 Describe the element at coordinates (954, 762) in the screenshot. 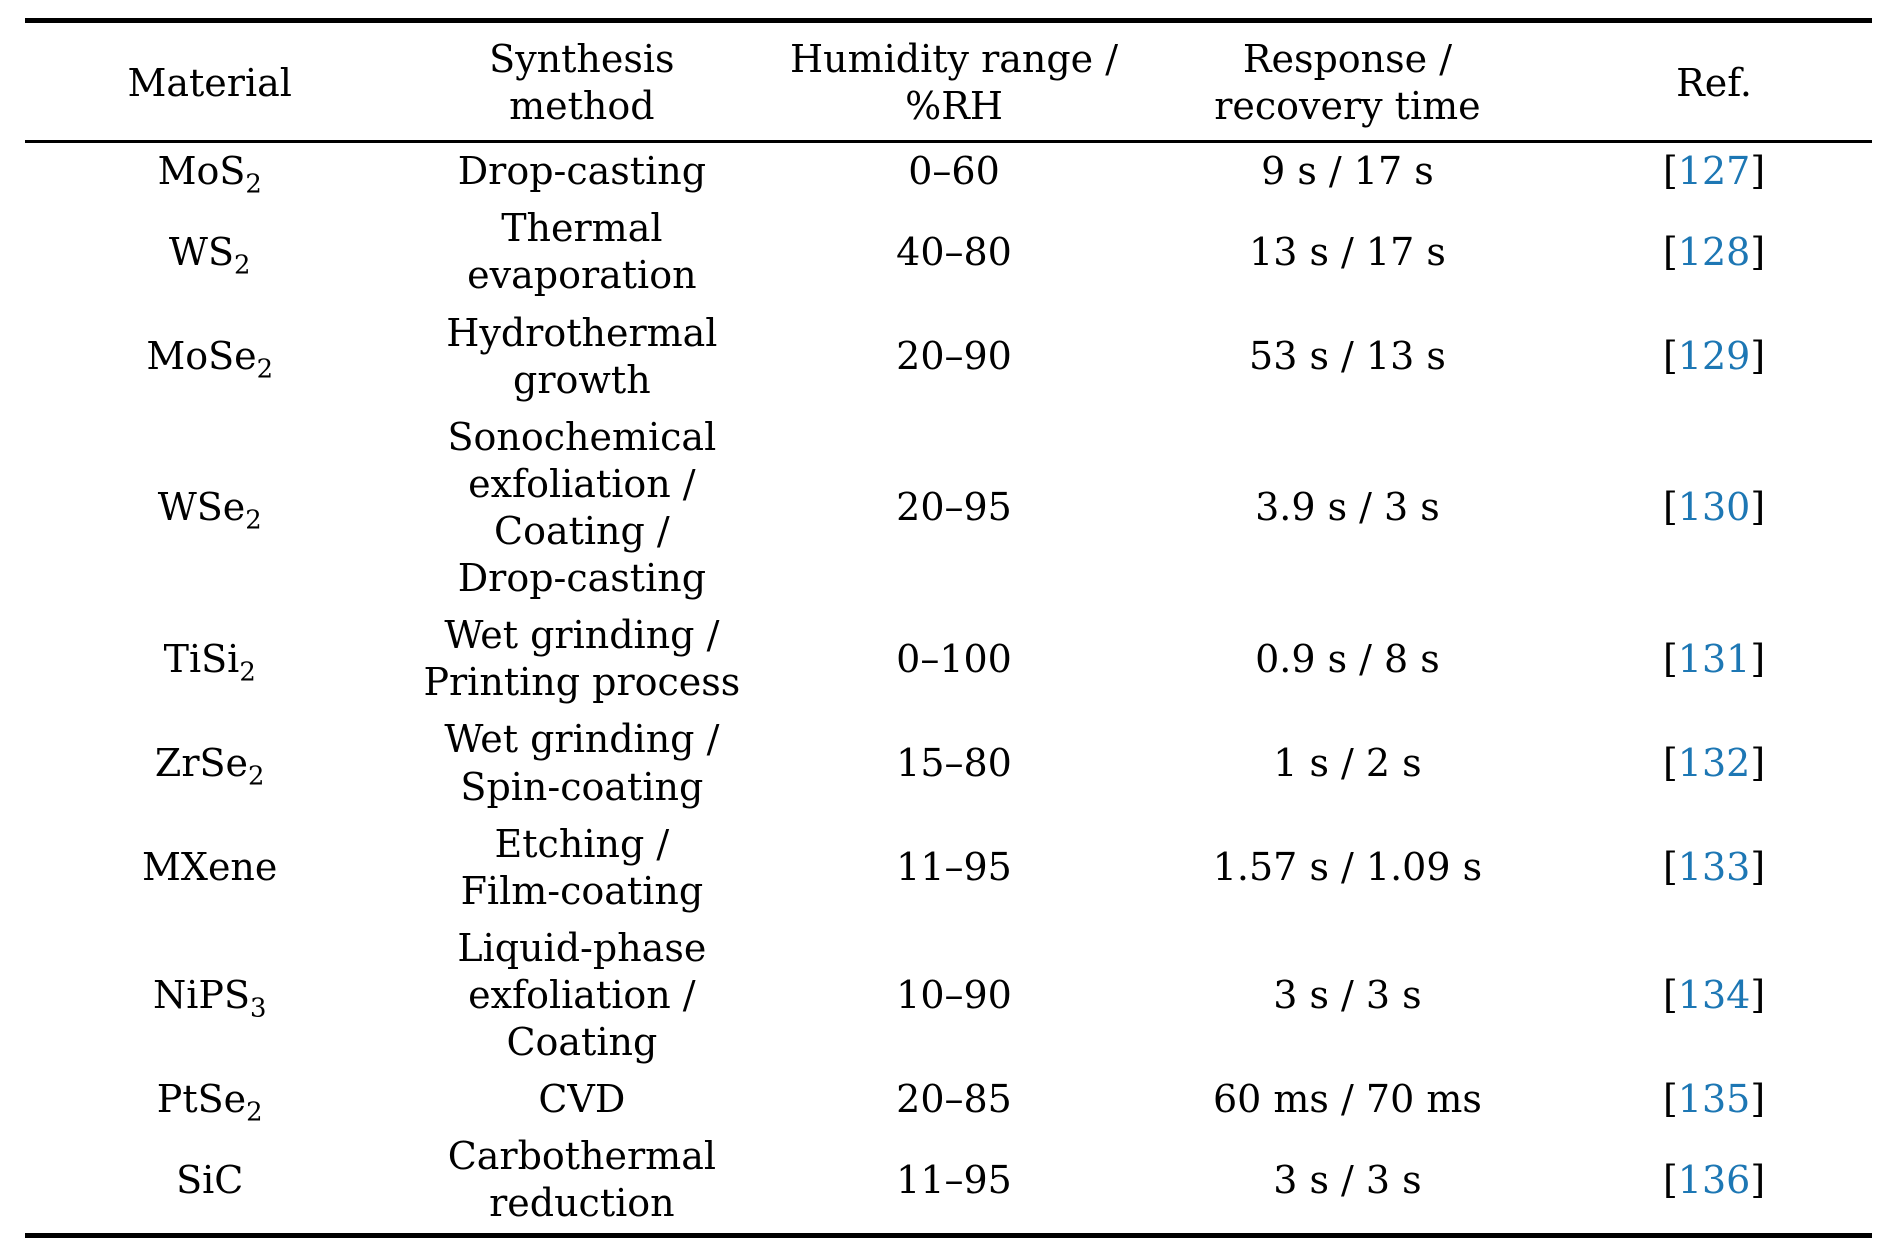

I see `humidity-range-cell: 15–80` at that location.